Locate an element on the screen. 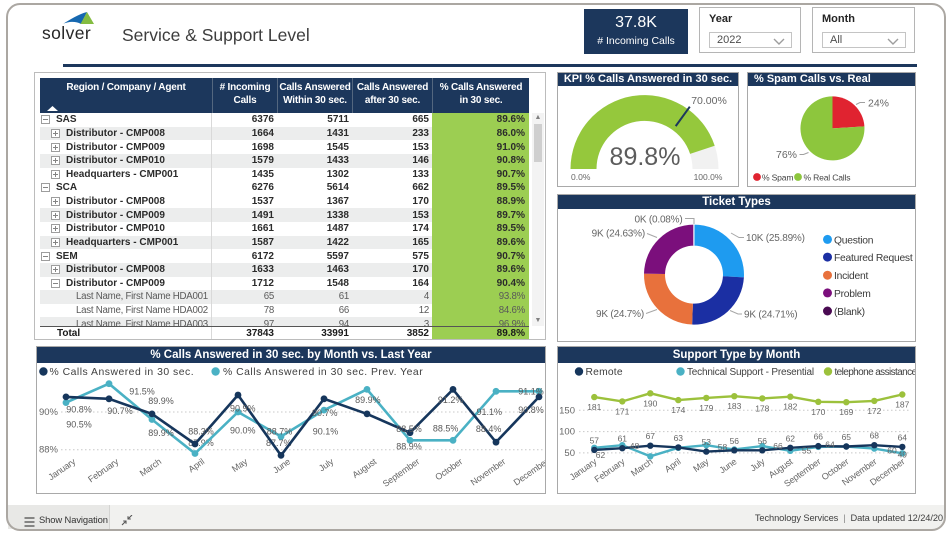 The width and height of the screenshot is (950, 534). svg-text: Technical Support - Presential is located at coordinates (750, 372).